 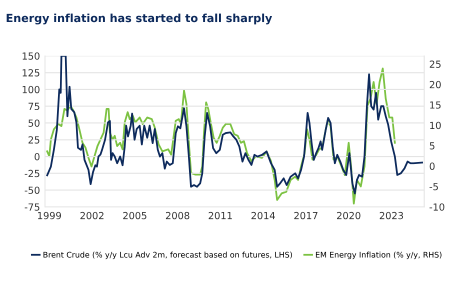 I want to click on y2-tick-label: 5, so click(x=432, y=146).